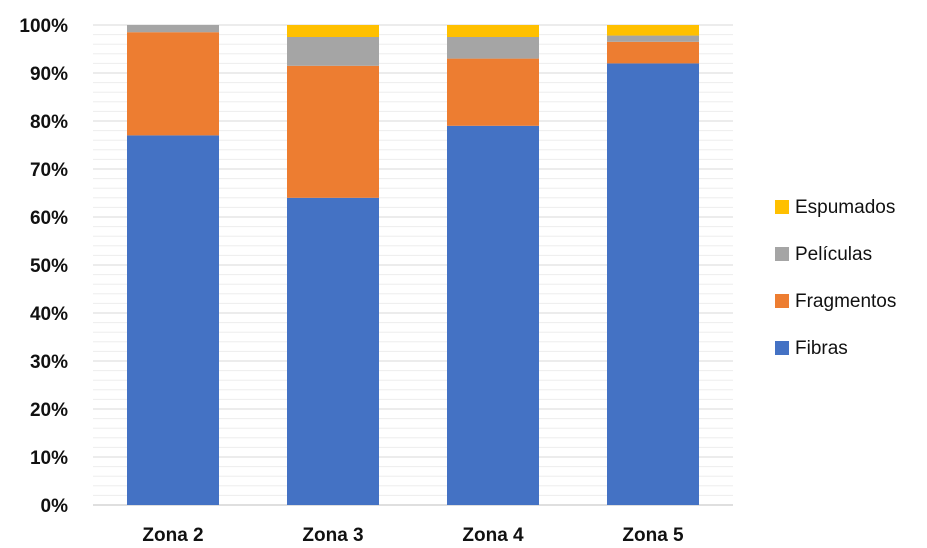 The width and height of the screenshot is (927, 548). What do you see at coordinates (55, 506) in the screenshot?
I see `y-tick-label: 0%` at bounding box center [55, 506].